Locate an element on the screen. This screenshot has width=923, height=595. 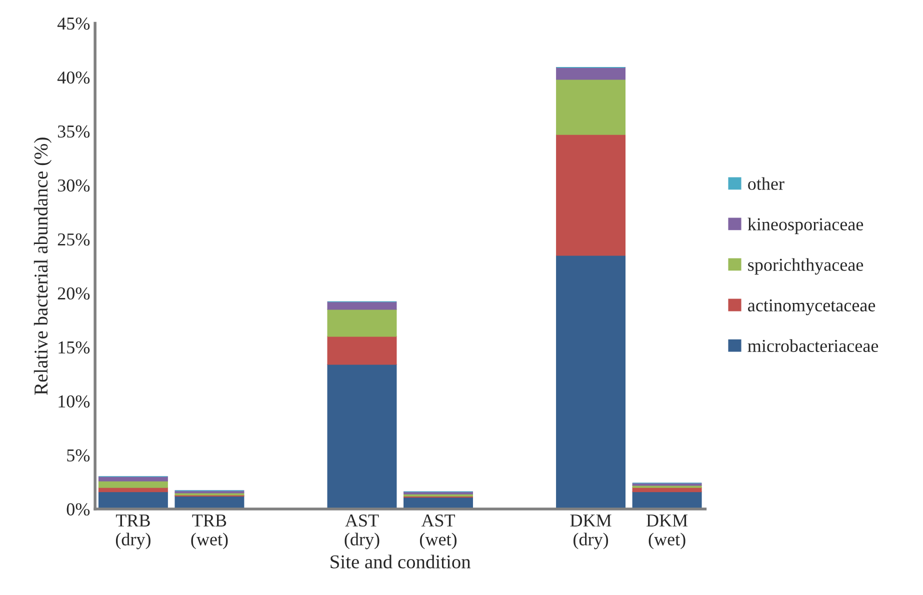
x-tick-label: AST (wet) is located at coordinates (438, 532).